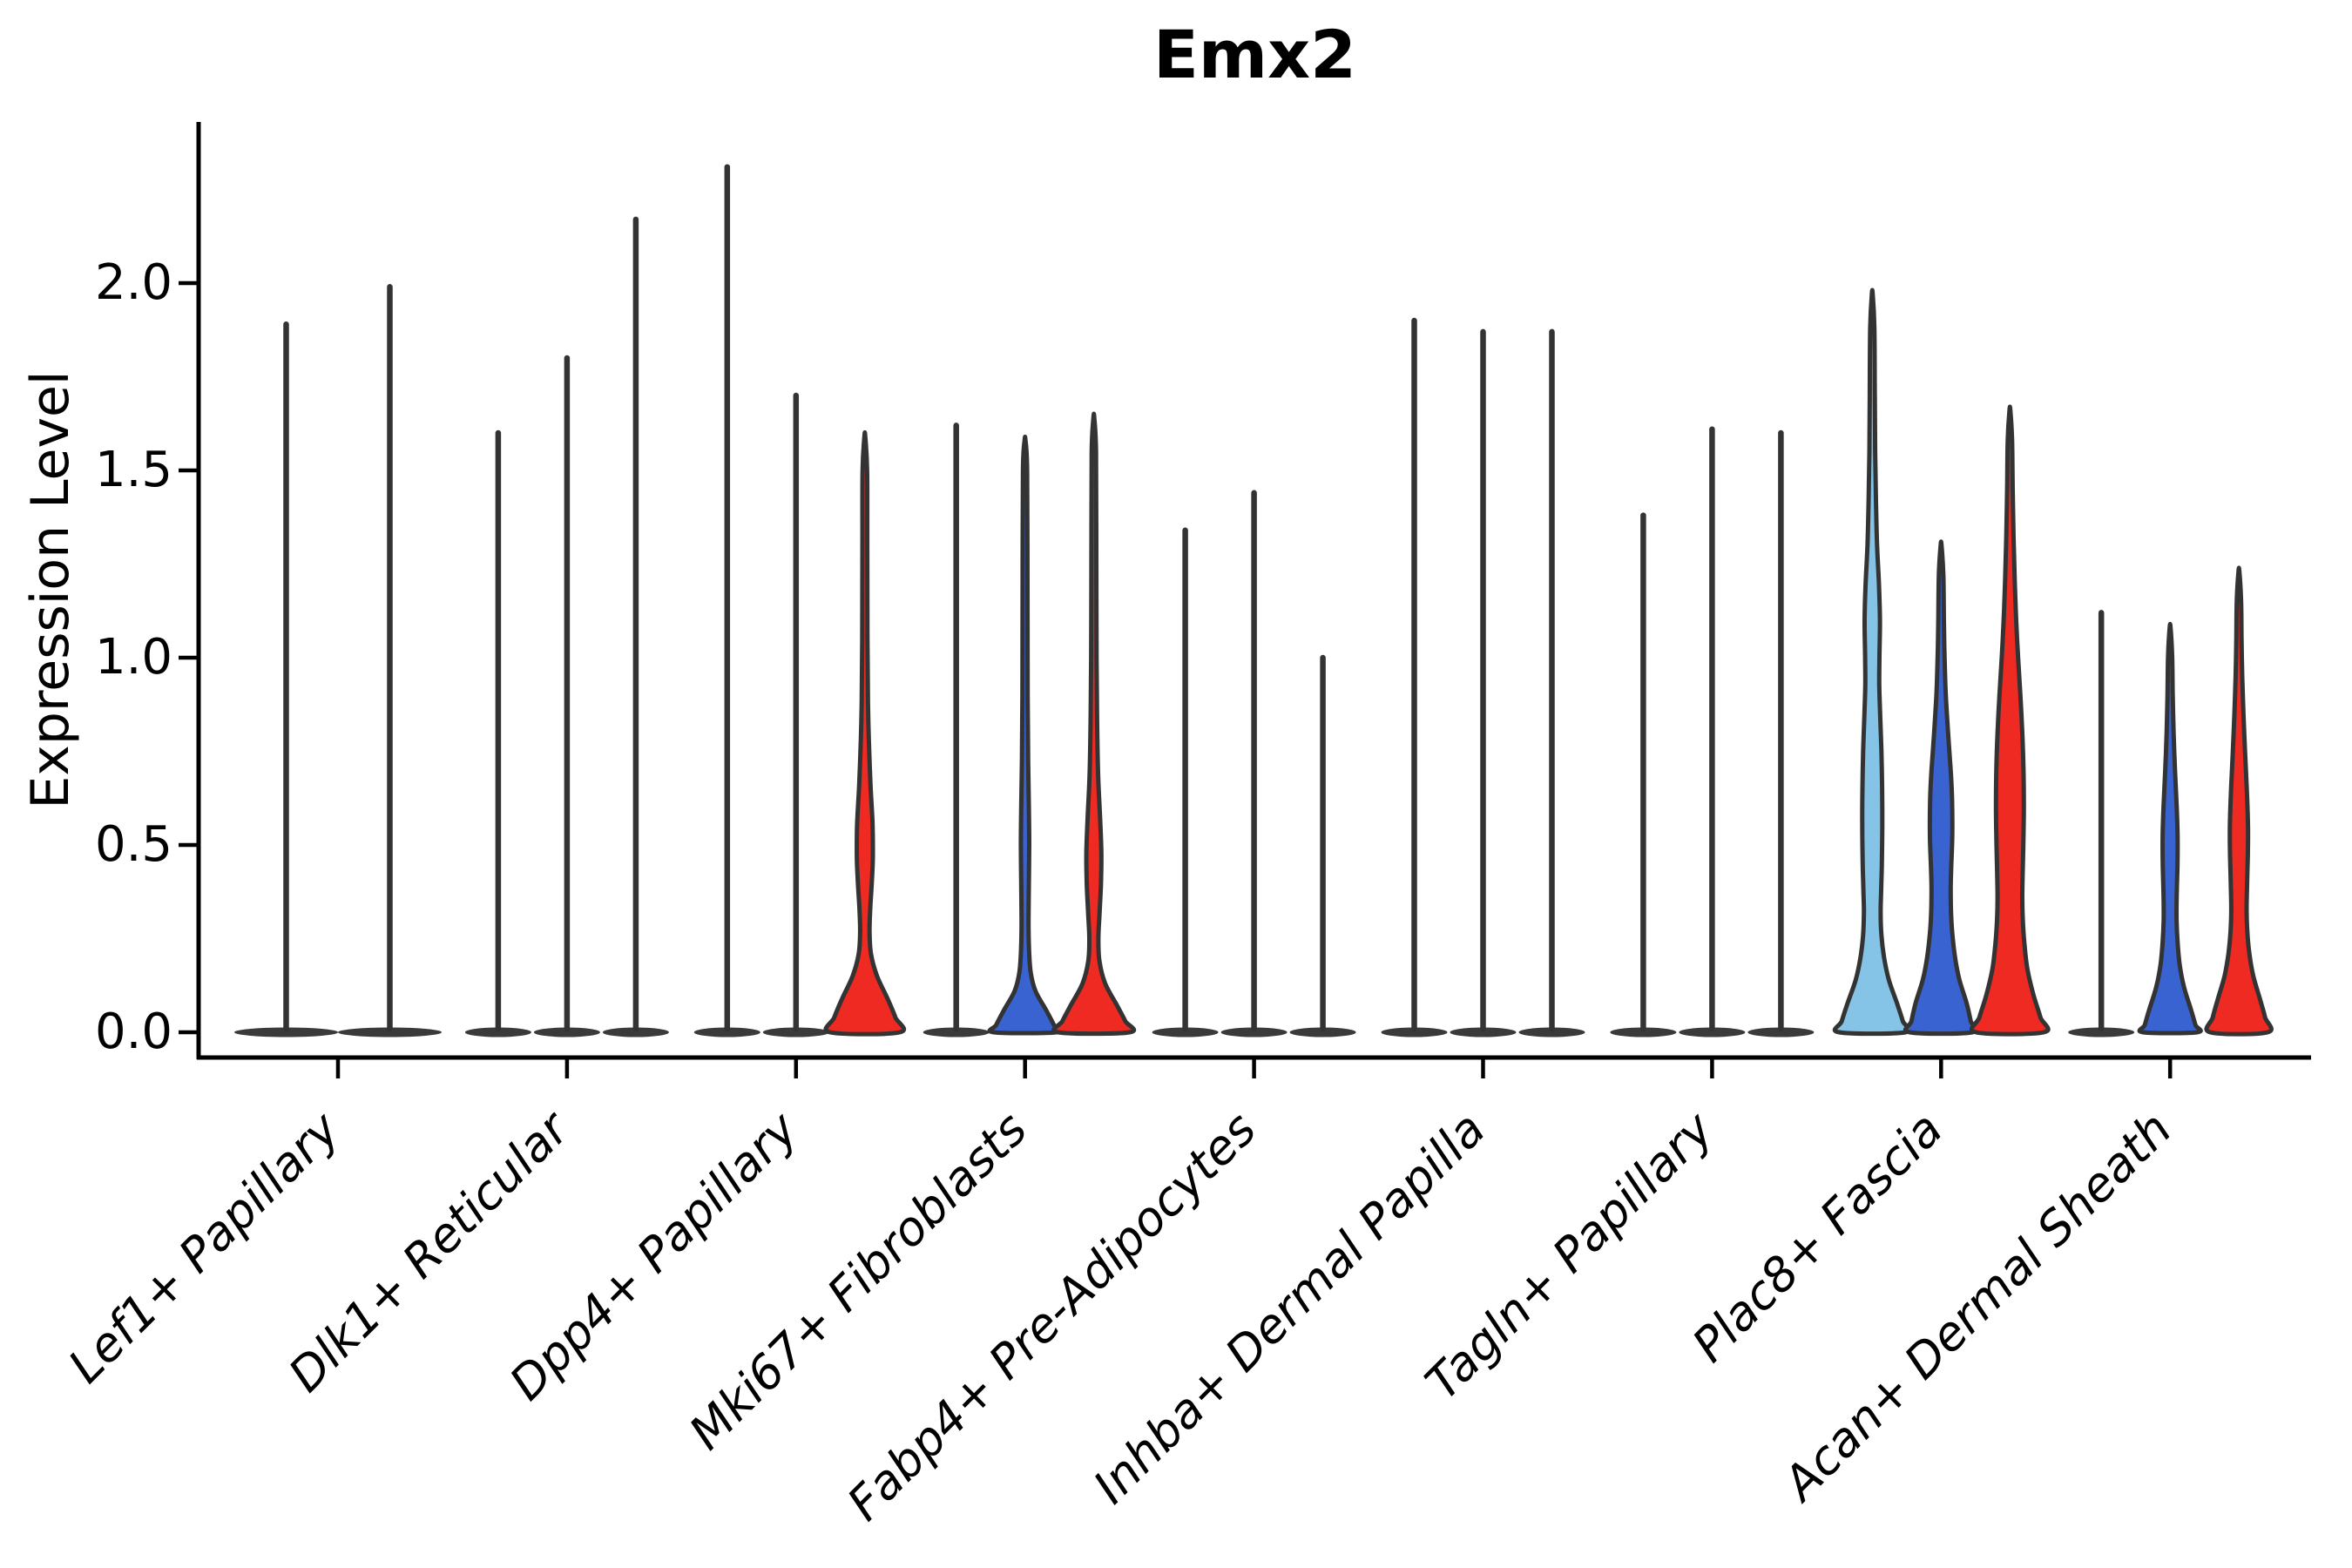 The image size is (2352, 1568). I want to click on violin-mki67-fibroblasts-red, so click(1094, 724).